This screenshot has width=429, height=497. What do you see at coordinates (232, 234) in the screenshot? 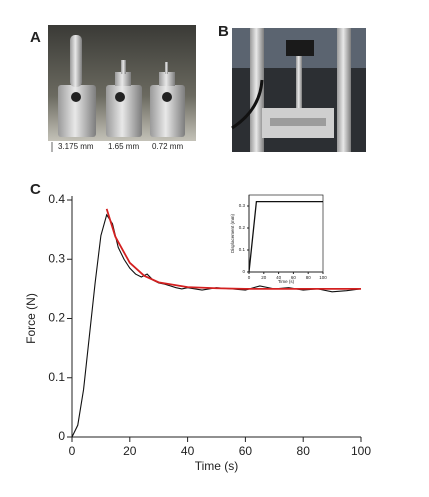
I see `y-axis-label: Displacement (mm)` at bounding box center [232, 234].